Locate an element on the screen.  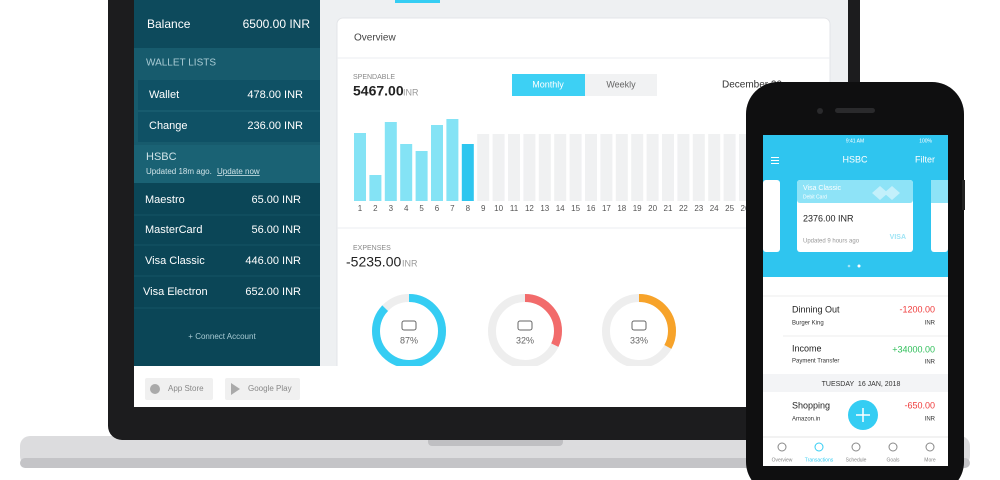
card-updated: Updated 9 hours ago is located at coordinates (831, 242).